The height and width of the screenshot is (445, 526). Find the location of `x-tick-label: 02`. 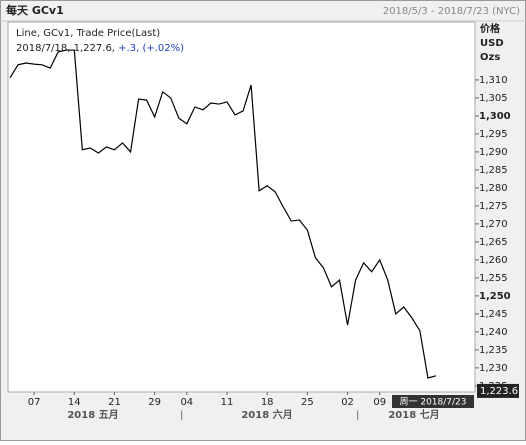

x-tick-label: 02 is located at coordinates (347, 402).